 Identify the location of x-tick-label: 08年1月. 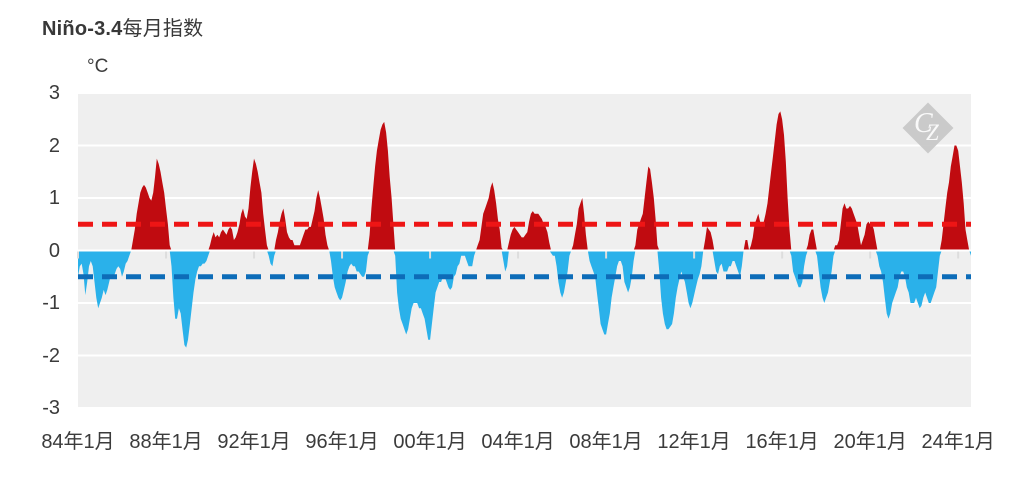
(606, 442).